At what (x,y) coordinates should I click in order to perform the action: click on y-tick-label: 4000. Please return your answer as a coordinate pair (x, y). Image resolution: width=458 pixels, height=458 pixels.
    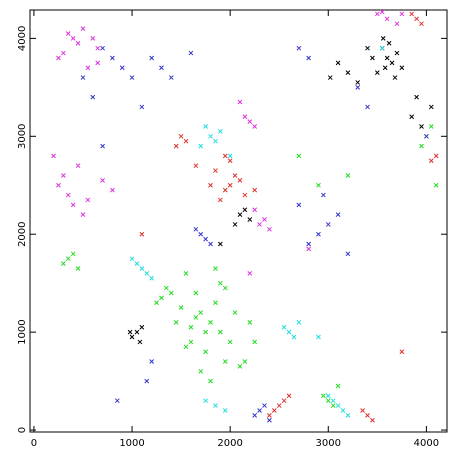
    Looking at the image, I should click on (22, 38).